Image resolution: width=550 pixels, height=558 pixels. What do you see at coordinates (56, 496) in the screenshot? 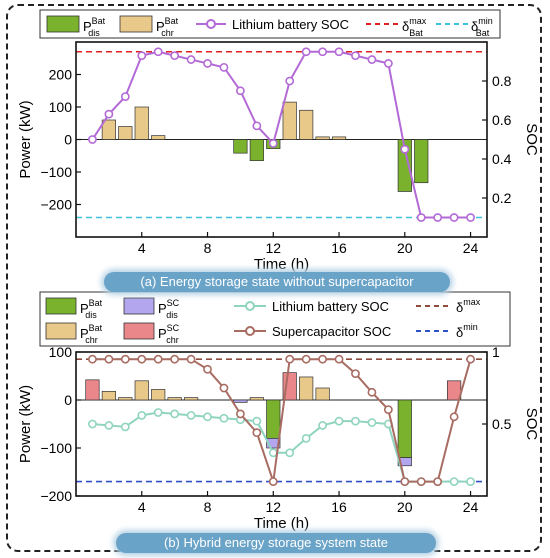
I see `chart-b-y-tick-label: −200` at bounding box center [56, 496].